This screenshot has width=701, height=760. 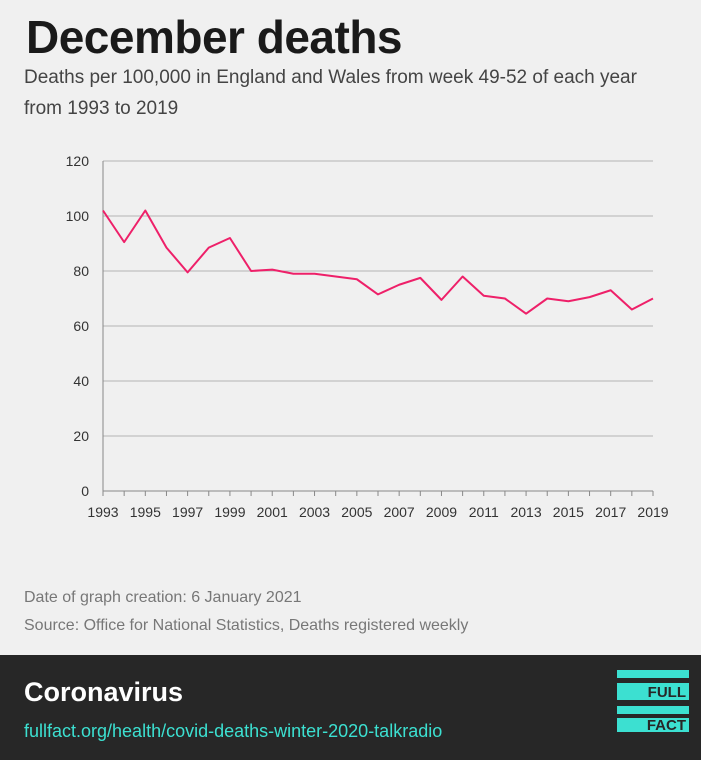 What do you see at coordinates (272, 512) in the screenshot?
I see `x-tick-label: 2001` at bounding box center [272, 512].